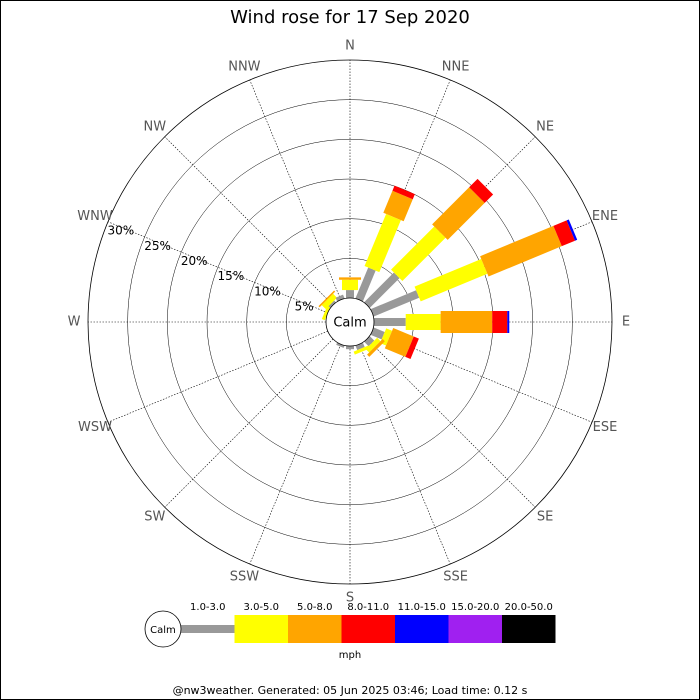  I want to click on calm-circle, so click(350, 322).